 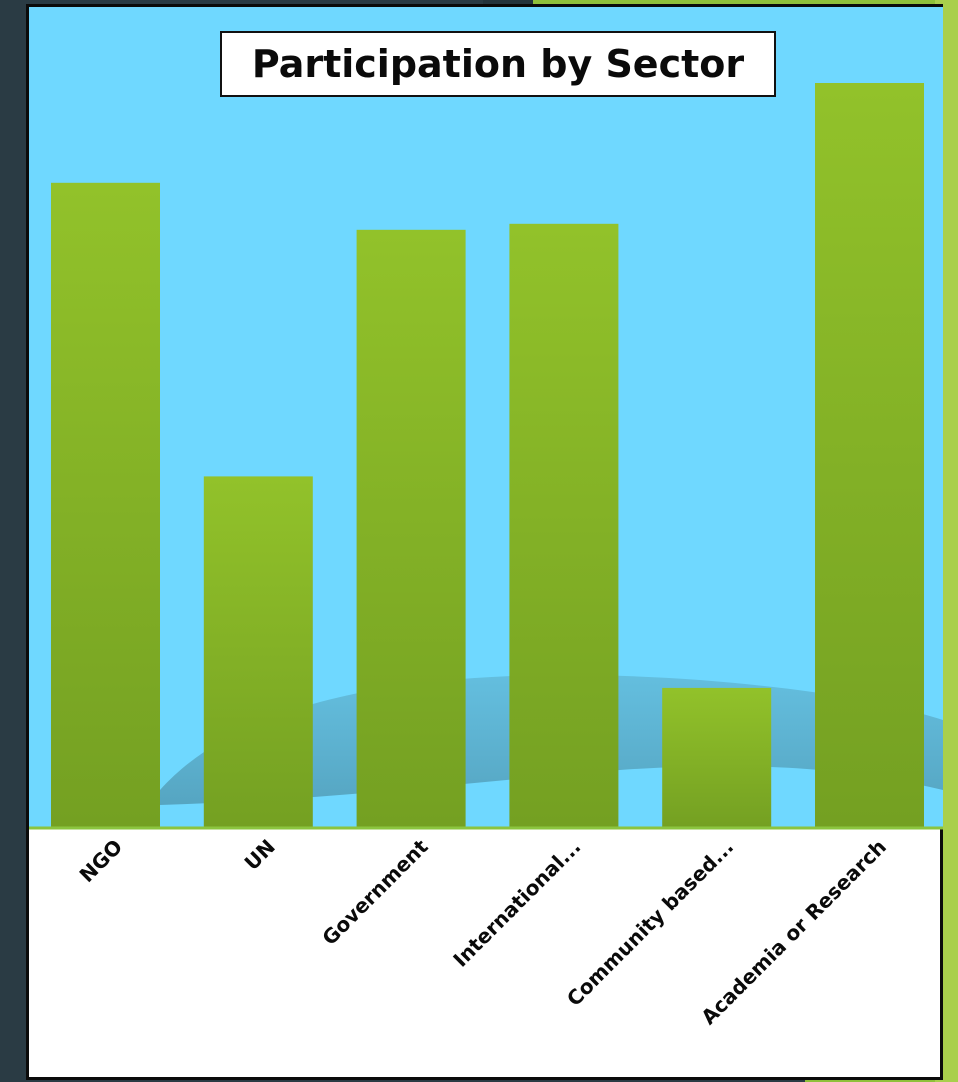 I want to click on x-tick-label-0: NGO, so click(x=101, y=861).